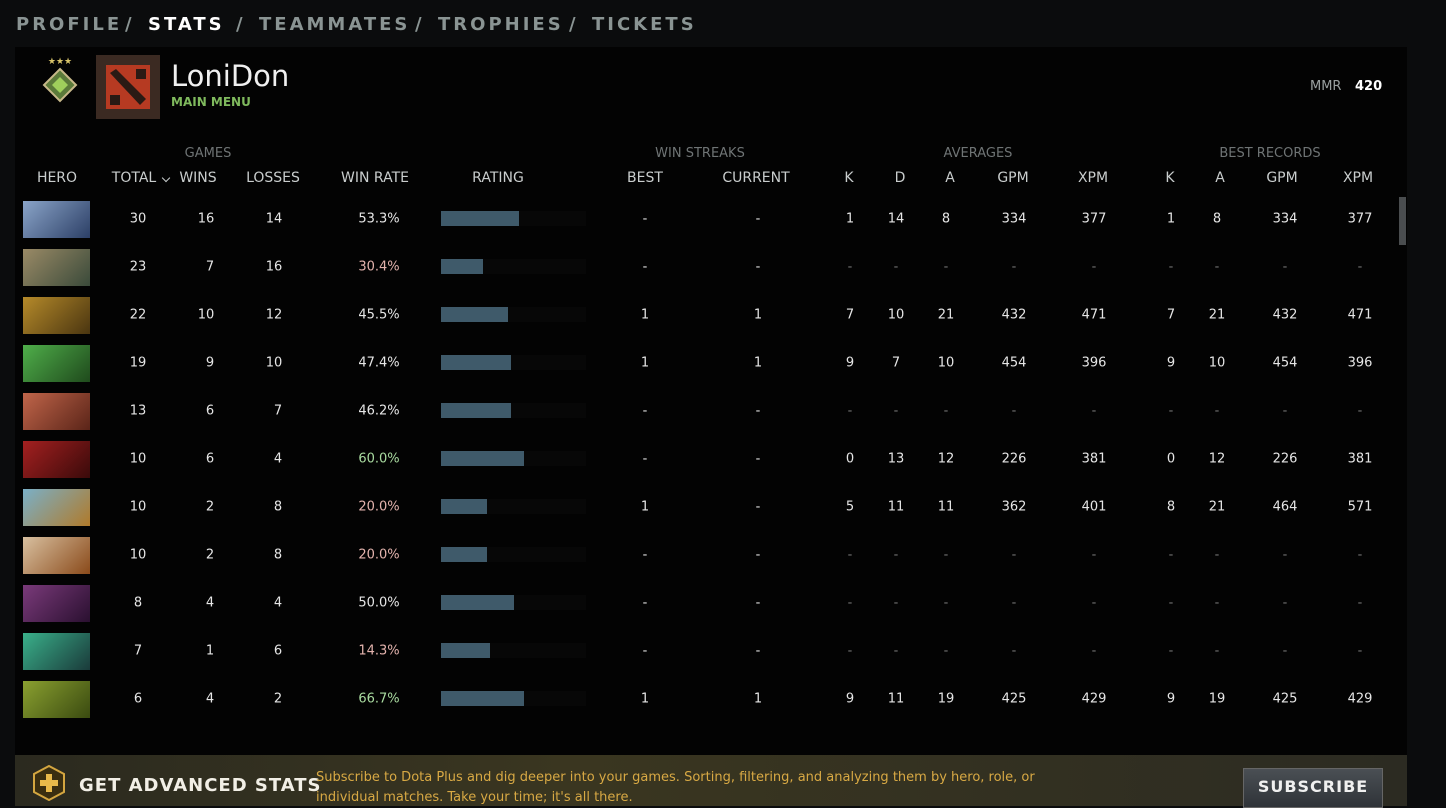 Image resolution: width=1446 pixels, height=808 pixels. I want to click on stat-cell: 429, so click(1094, 699).